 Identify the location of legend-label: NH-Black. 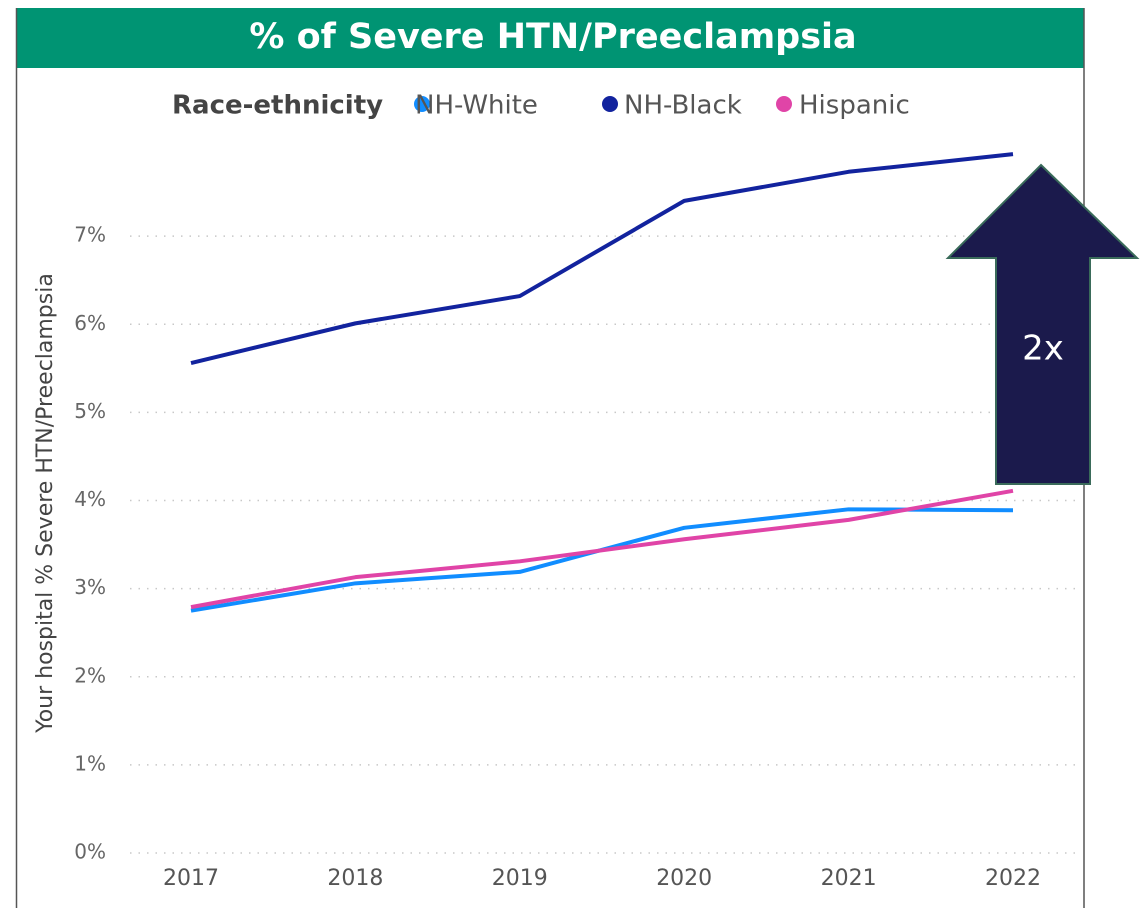
(683, 106).